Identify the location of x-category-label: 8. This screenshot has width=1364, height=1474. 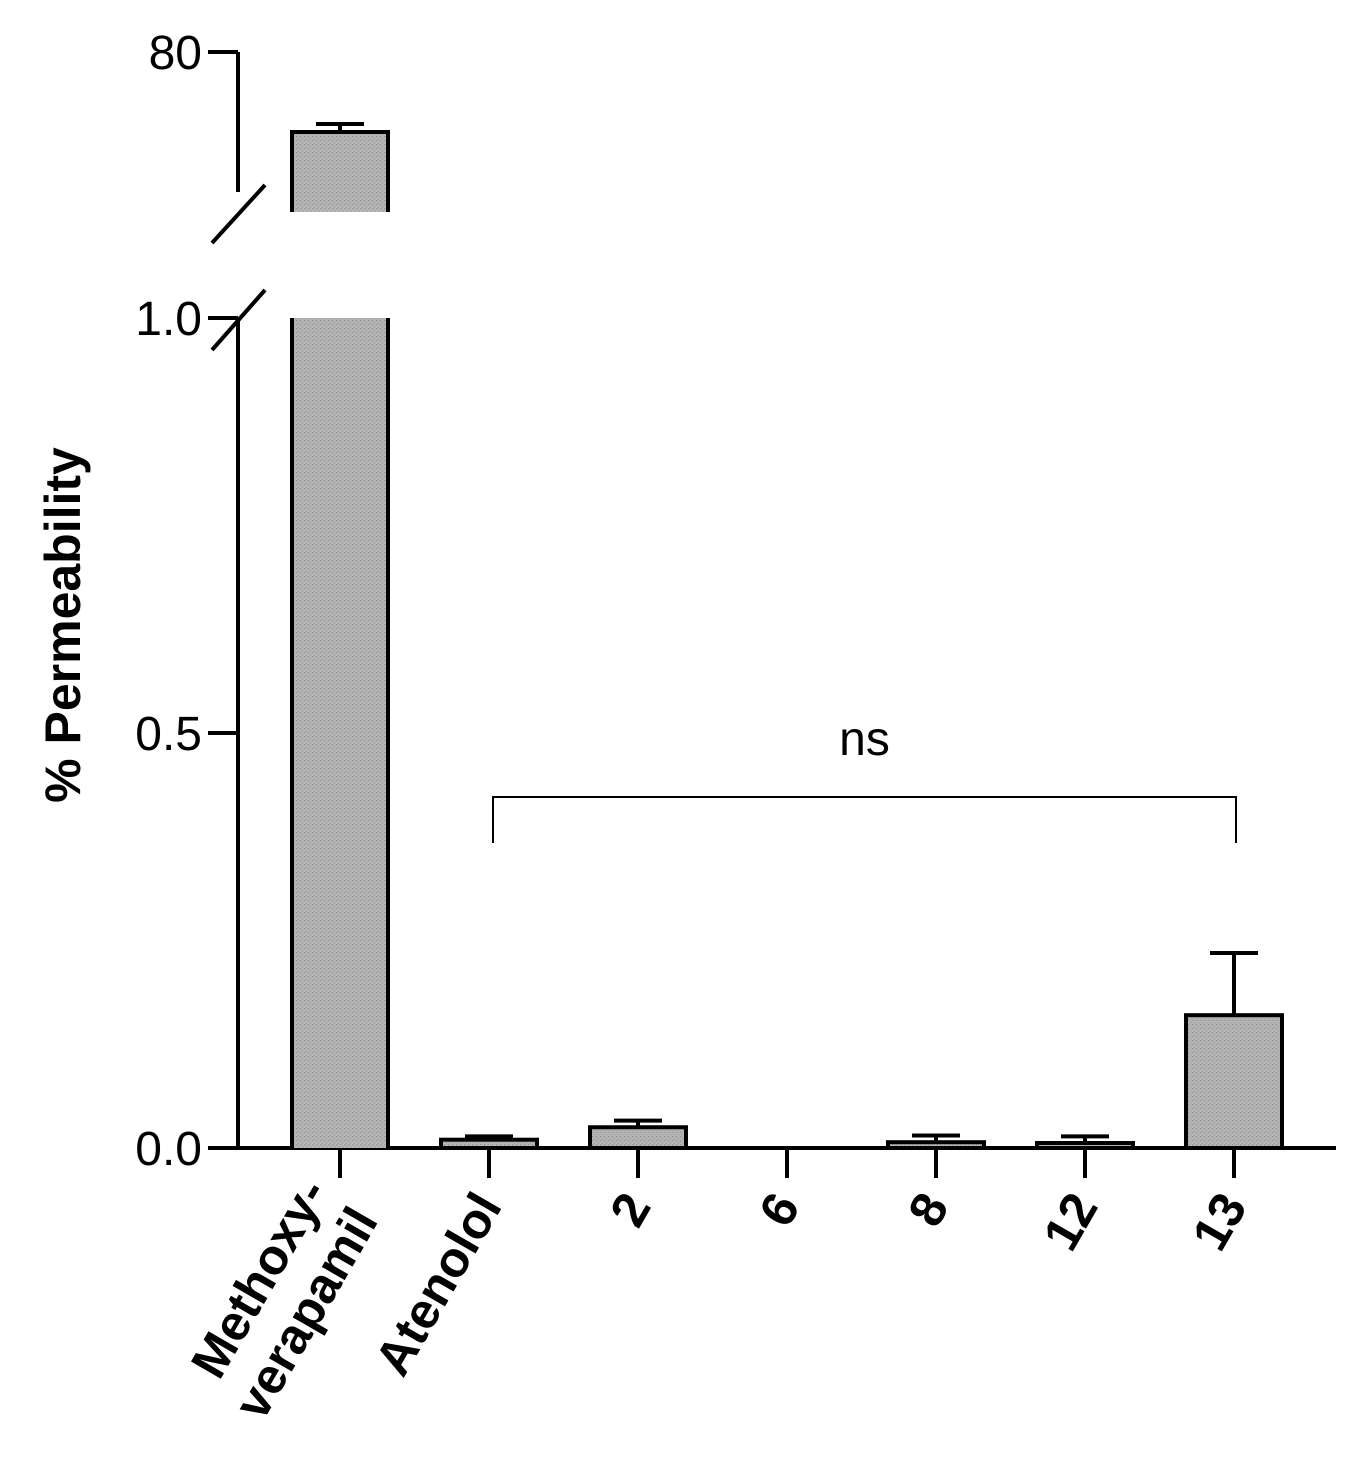
(928, 1210).